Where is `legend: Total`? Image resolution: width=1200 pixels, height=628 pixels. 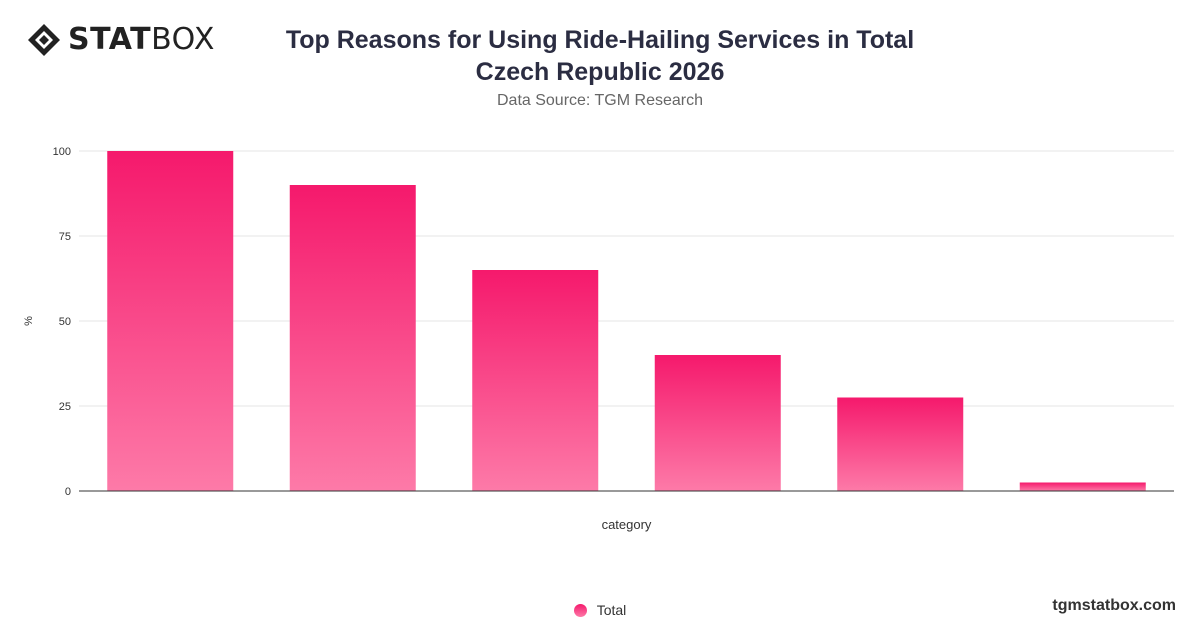
legend: Total is located at coordinates (600, 610).